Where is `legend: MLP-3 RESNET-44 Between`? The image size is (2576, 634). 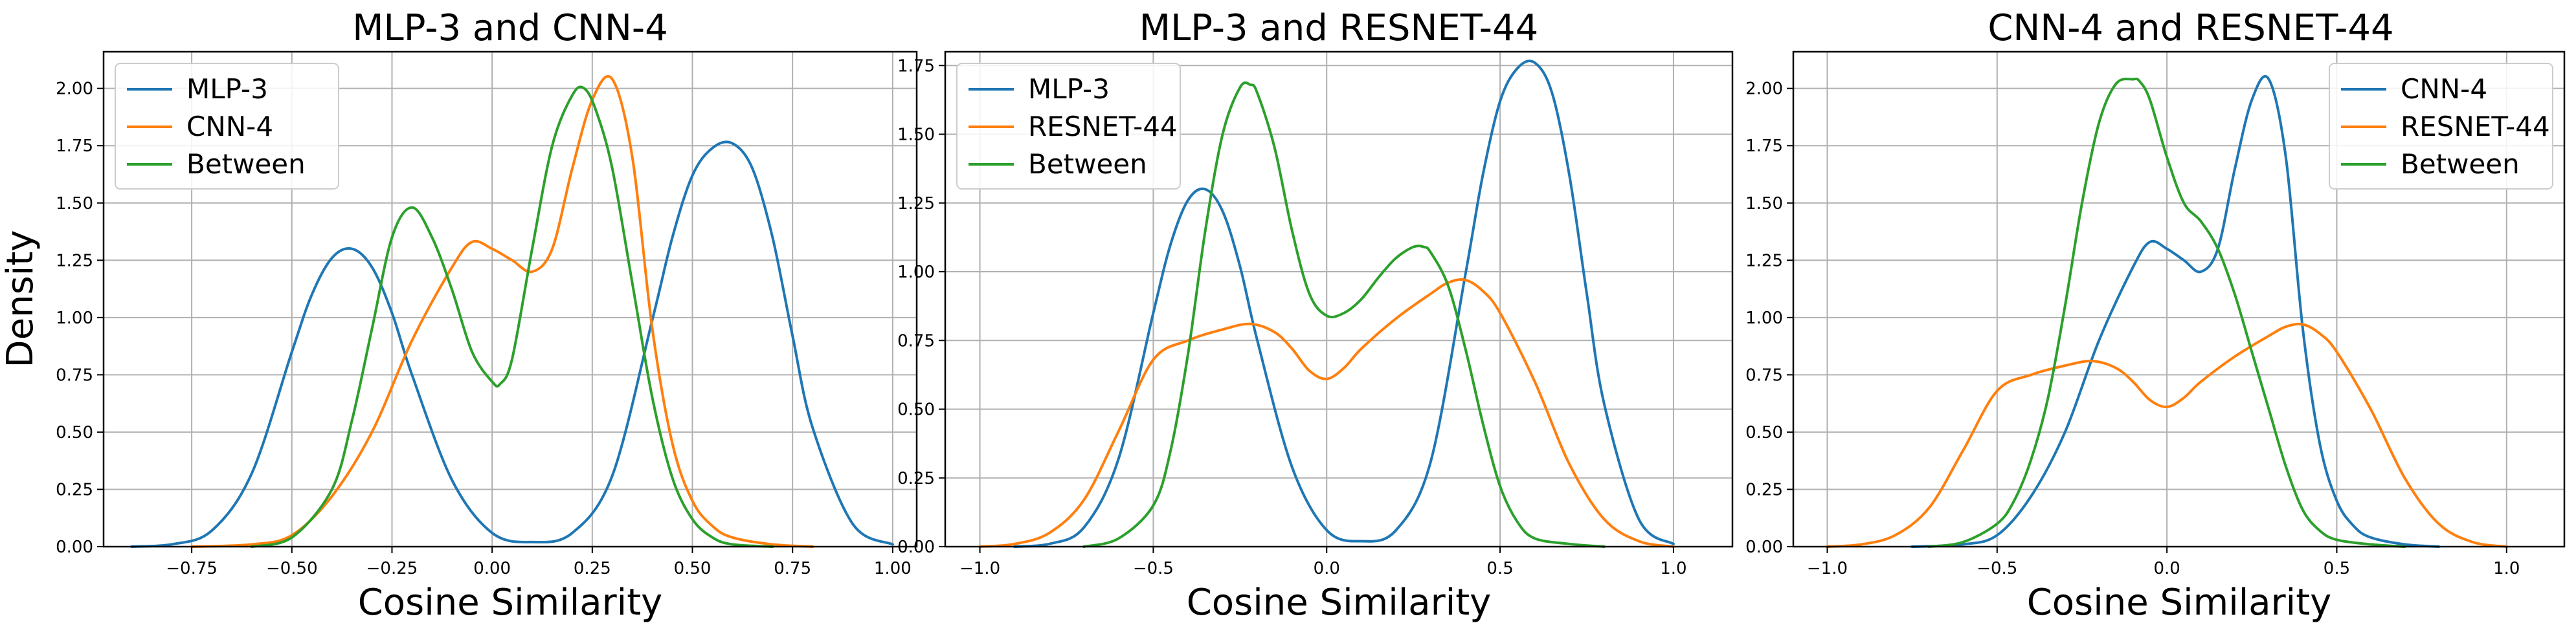
legend: MLP-3 RESNET-44 Between is located at coordinates (1068, 126).